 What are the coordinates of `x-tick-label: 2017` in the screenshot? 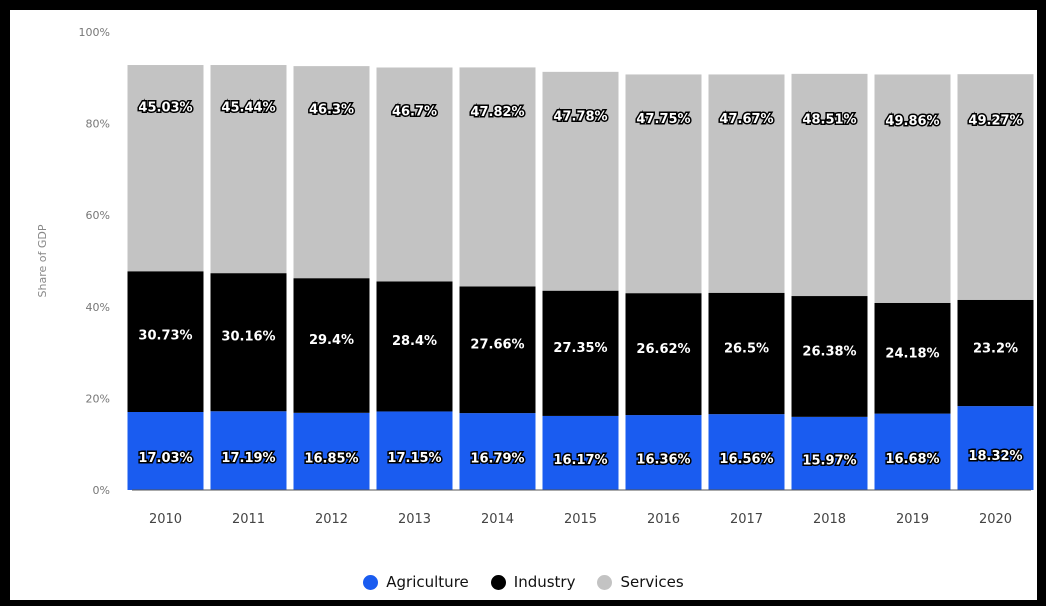 It's located at (746, 519).